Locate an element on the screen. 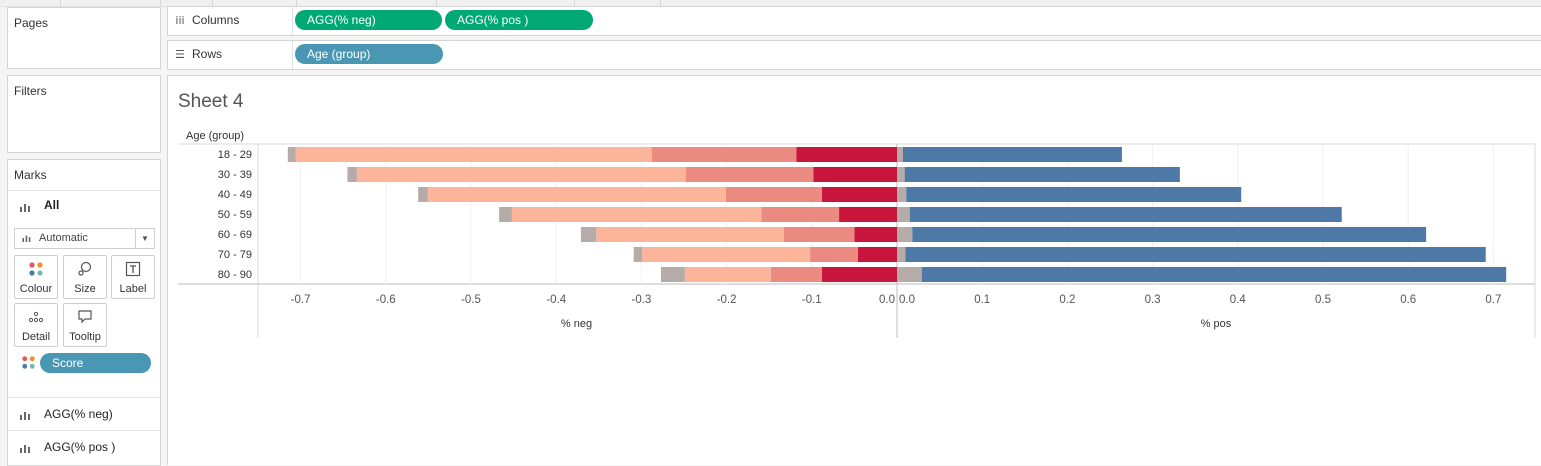 Image resolution: width=1541 pixels, height=466 pixels. detail-button: Detail is located at coordinates (36, 325).